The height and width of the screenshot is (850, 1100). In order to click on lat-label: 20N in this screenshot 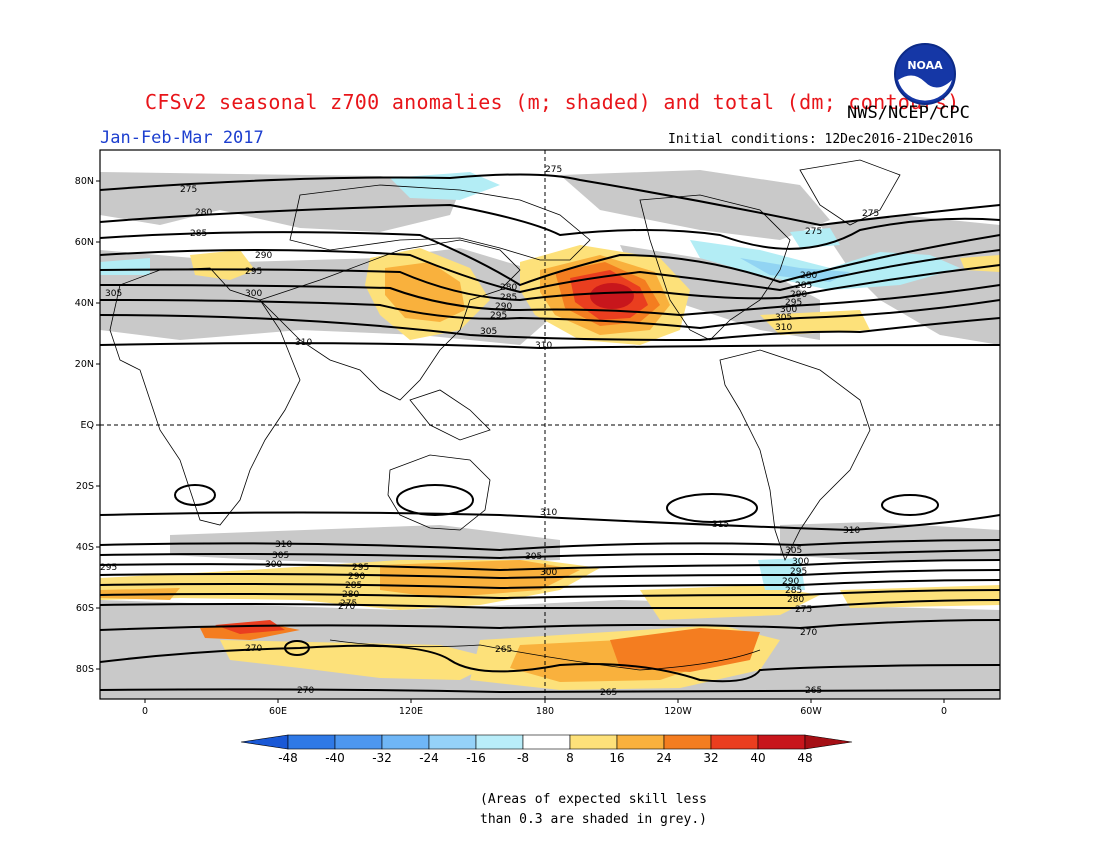, I will do `click(84, 364)`.